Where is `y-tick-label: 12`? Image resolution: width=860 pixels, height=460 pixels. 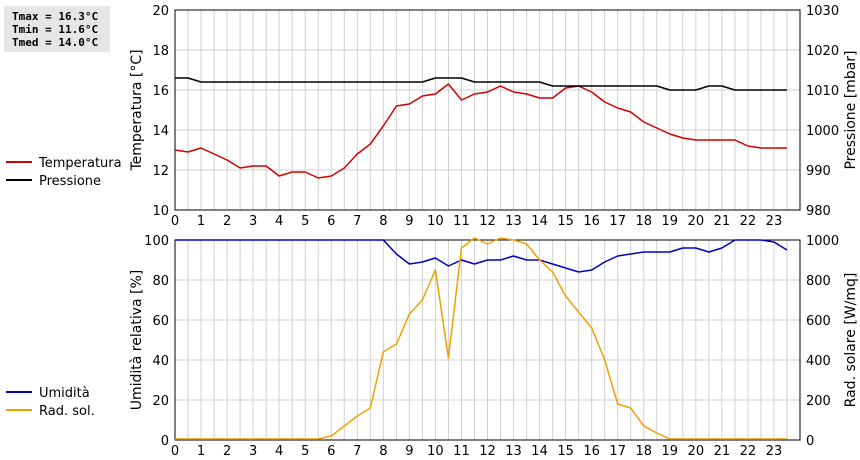
y-tick-label: 12 is located at coordinates (160, 171).